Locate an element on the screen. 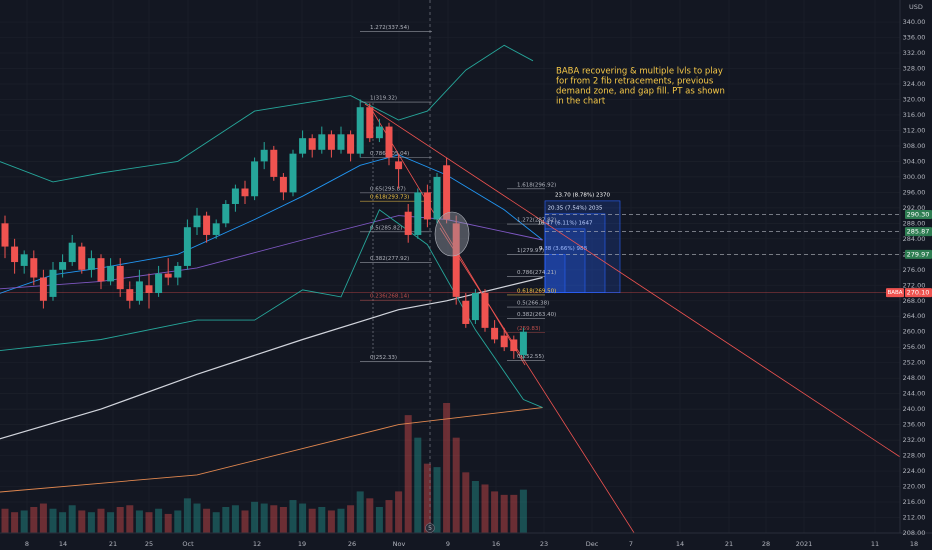  event-marker: 5 is located at coordinates (430, 528).